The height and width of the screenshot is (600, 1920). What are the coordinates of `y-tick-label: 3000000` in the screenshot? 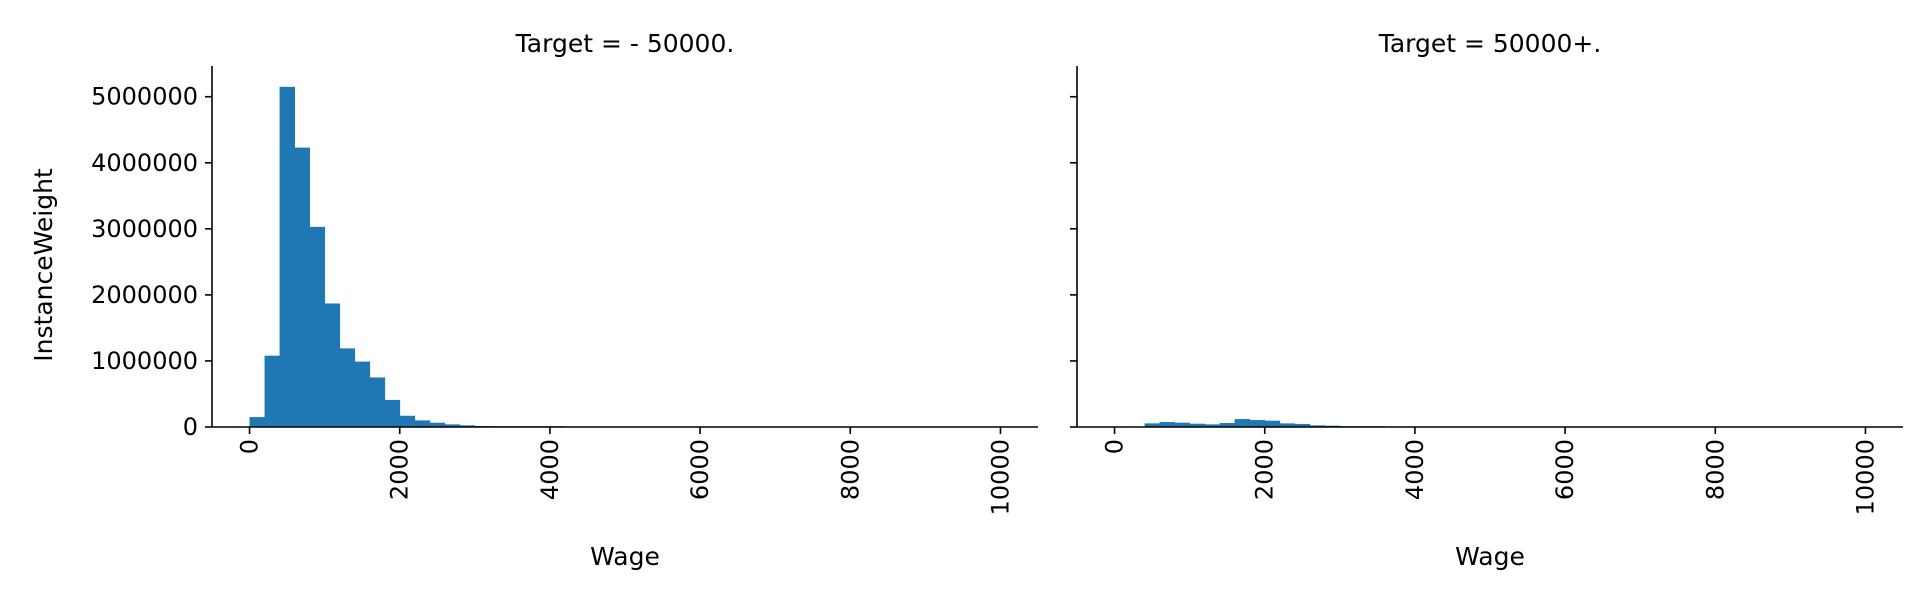 It's located at (144, 229).